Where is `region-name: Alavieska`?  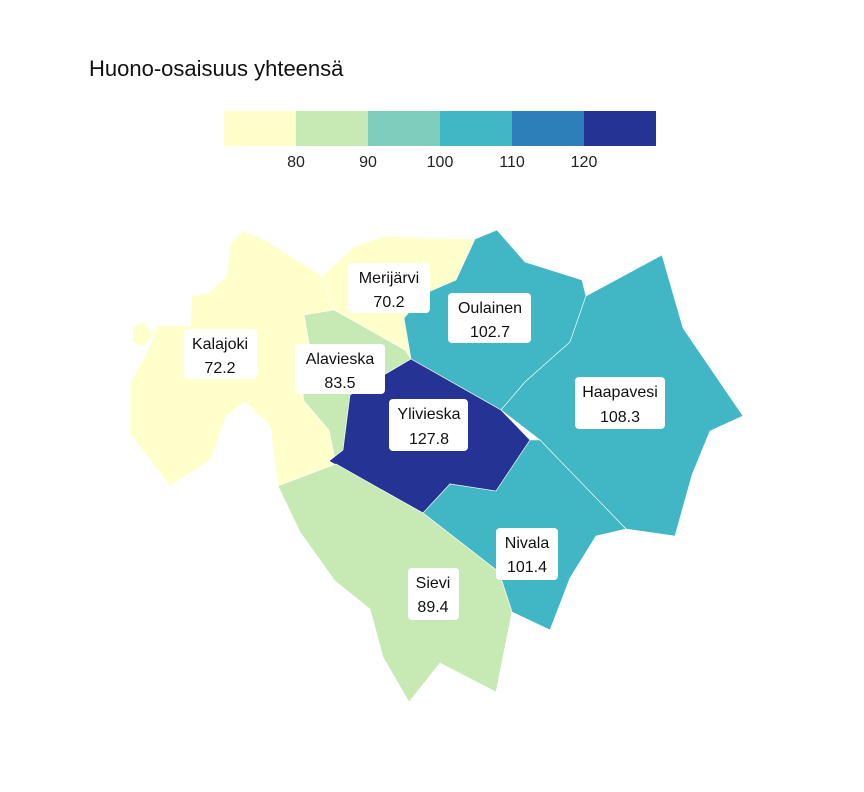 region-name: Alavieska is located at coordinates (340, 359).